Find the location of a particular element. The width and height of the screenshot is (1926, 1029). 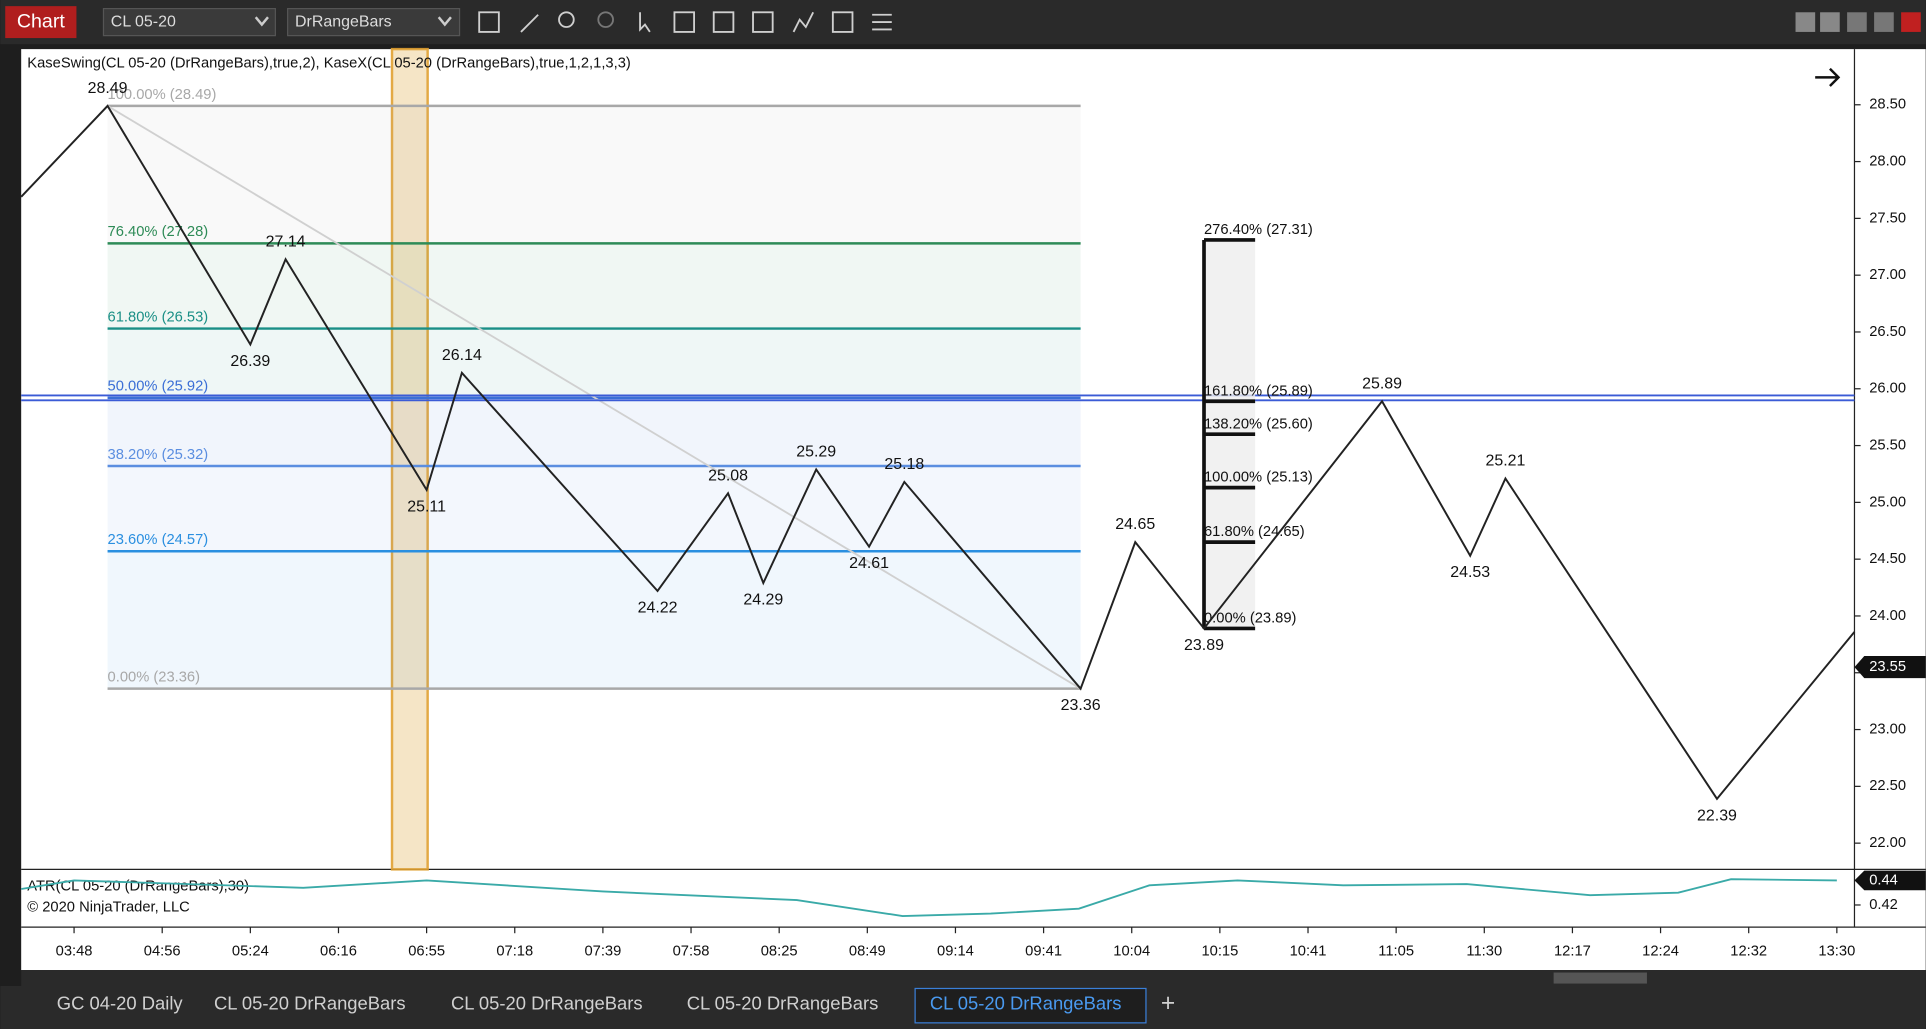

chart-button-label: Chart is located at coordinates (41, 21).